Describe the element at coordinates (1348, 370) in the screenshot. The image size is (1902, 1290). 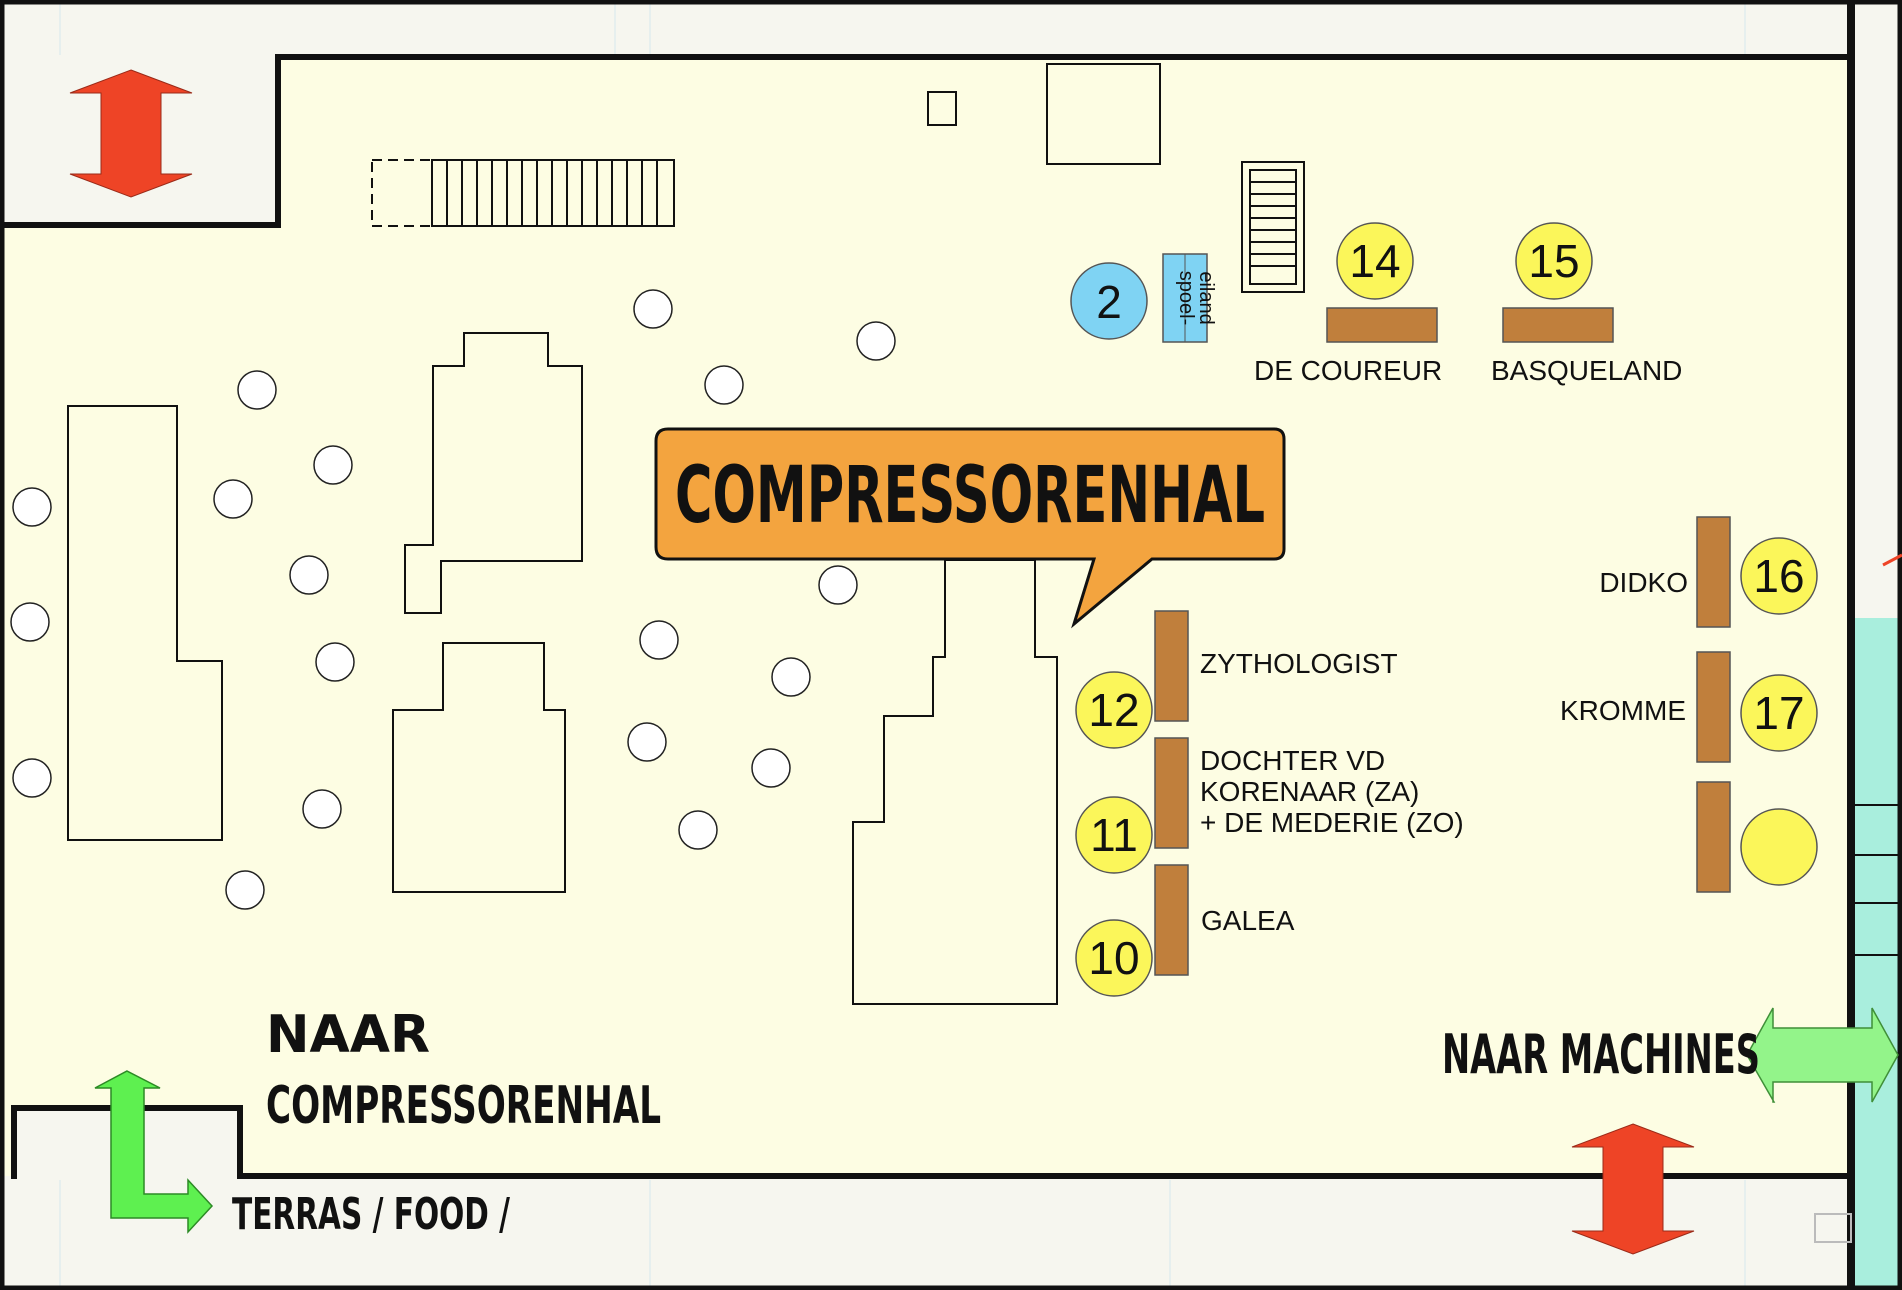
I see `stand-name: DE COUREUR` at that location.